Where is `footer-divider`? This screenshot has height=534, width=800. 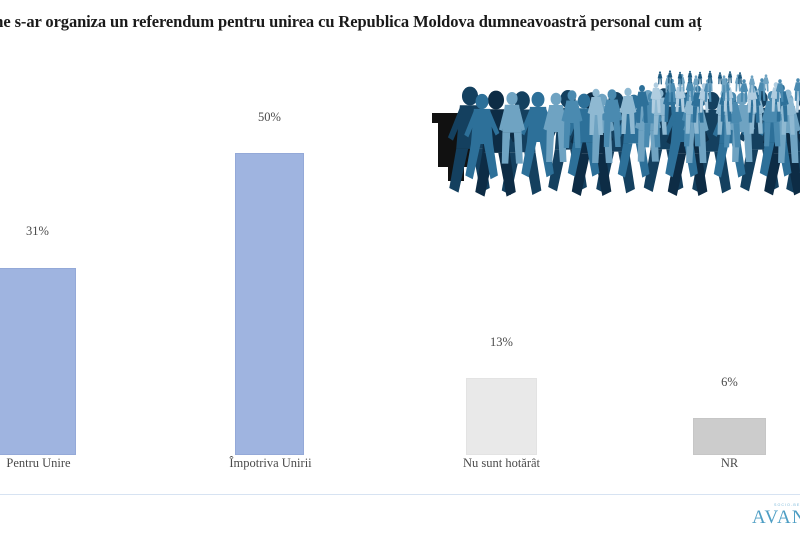 footer-divider is located at coordinates (400, 494).